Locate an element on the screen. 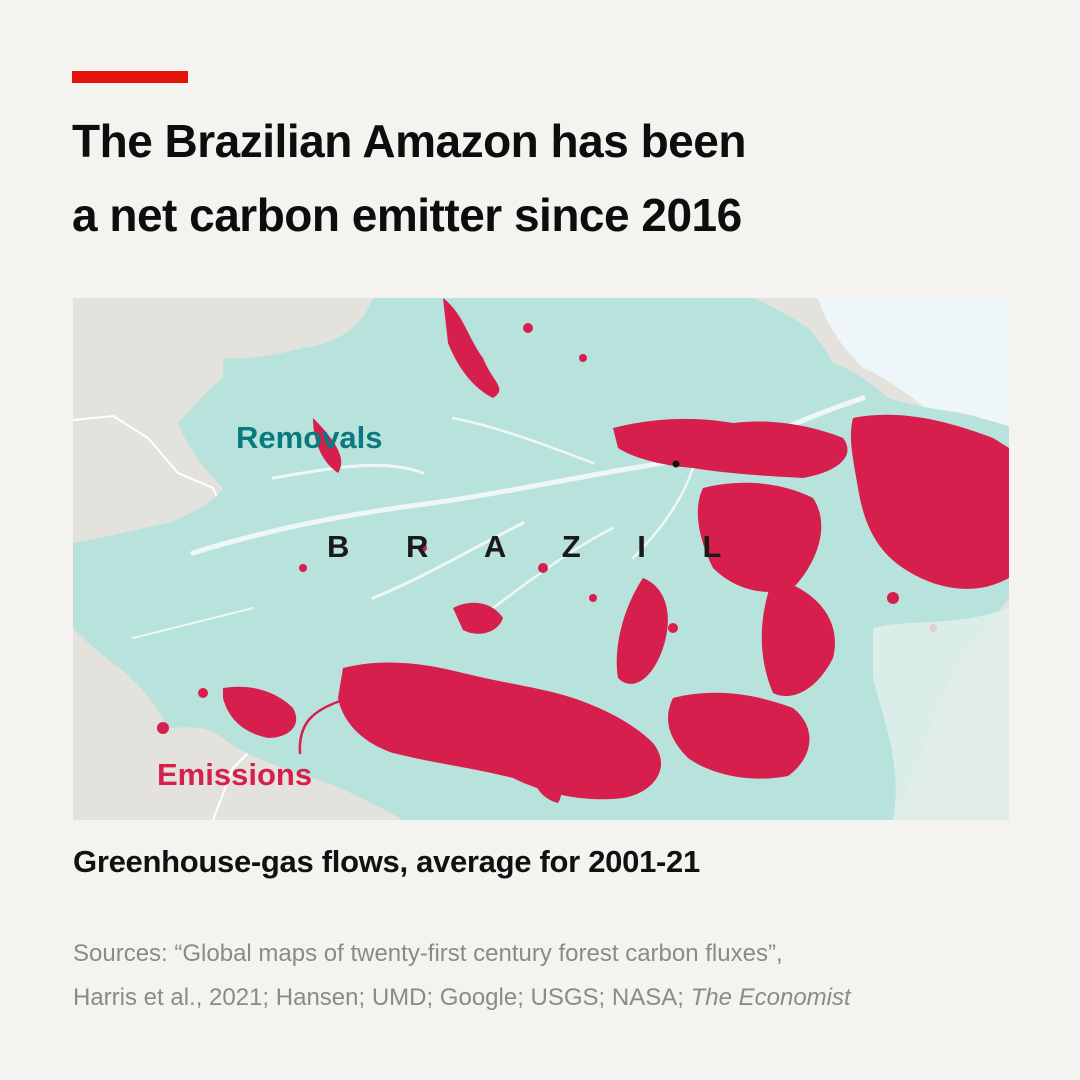 Image resolution: width=1080 pixels, height=1080 pixels. headline-line-1: The Brazilian Amazon has been is located at coordinates (409, 141).